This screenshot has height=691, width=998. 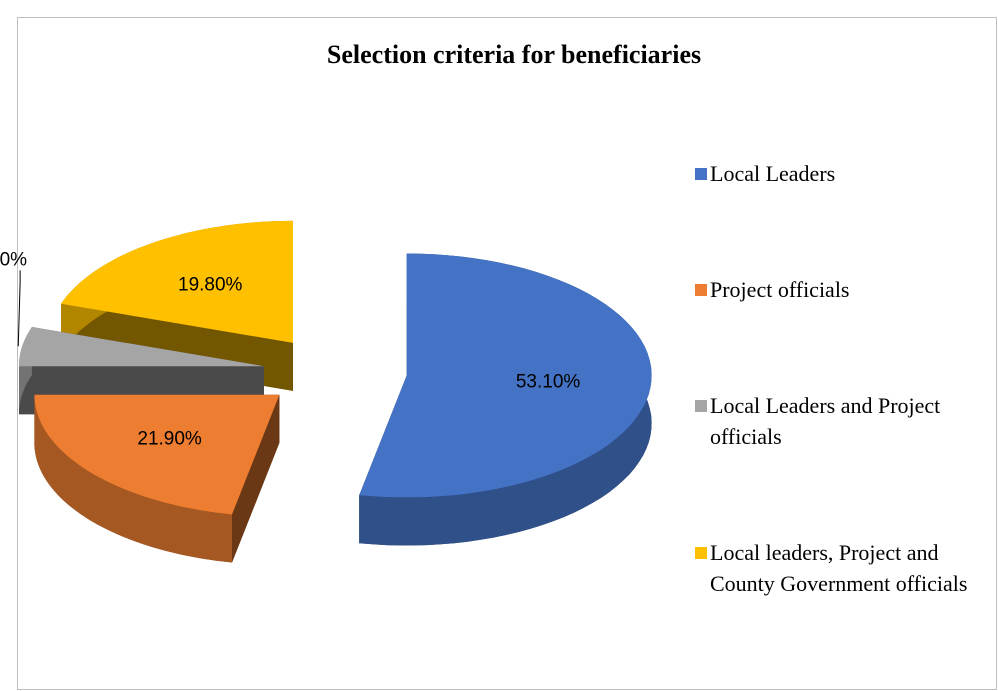 I want to click on legend-entry: Local Leaders and Project officials, so click(x=842, y=421).